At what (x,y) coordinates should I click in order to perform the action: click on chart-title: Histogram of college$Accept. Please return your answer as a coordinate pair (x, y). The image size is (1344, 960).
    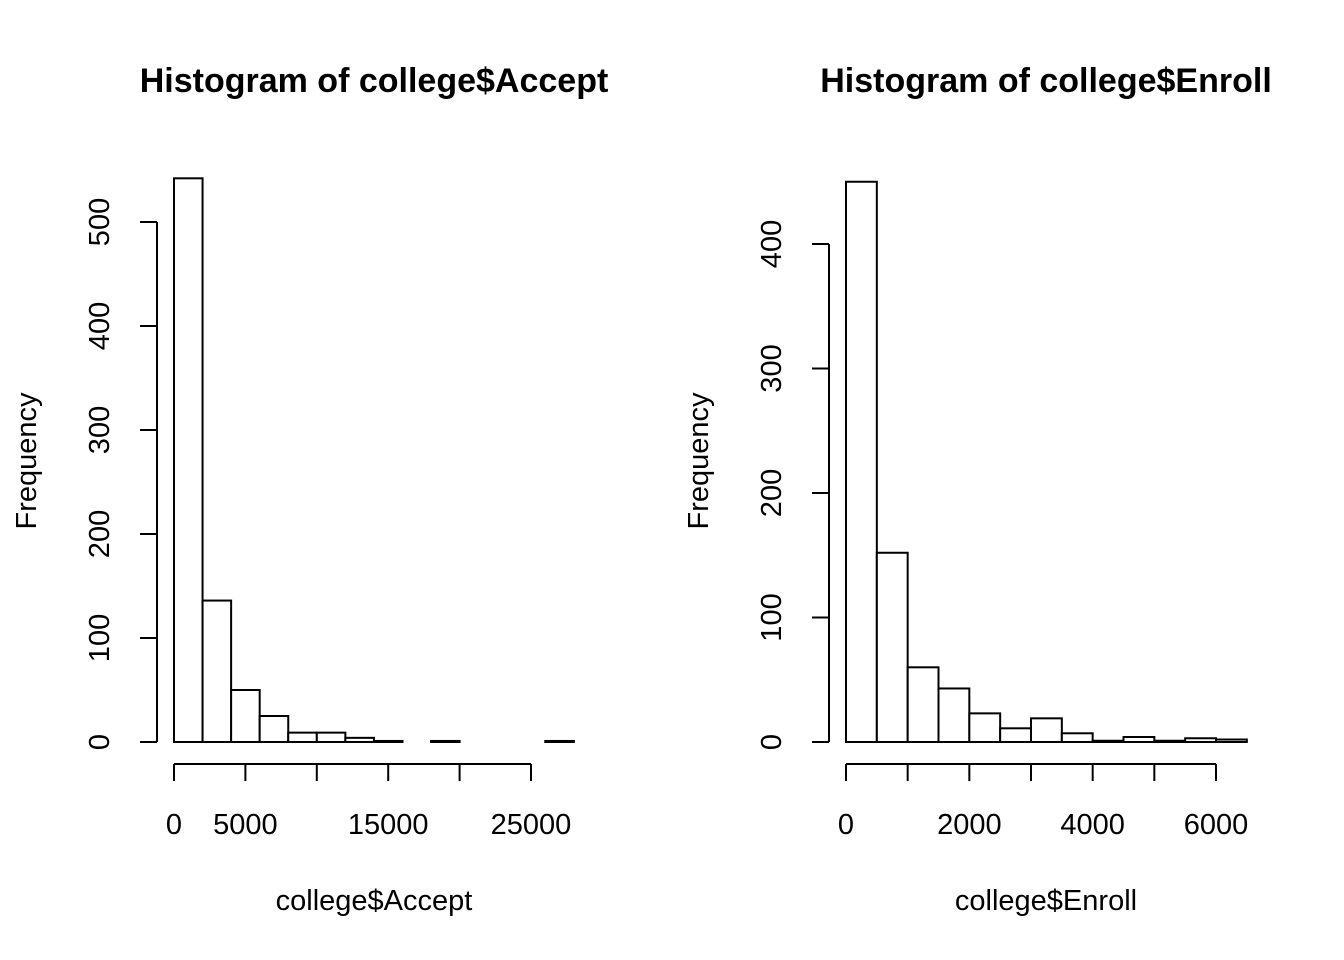
    Looking at the image, I should click on (374, 81).